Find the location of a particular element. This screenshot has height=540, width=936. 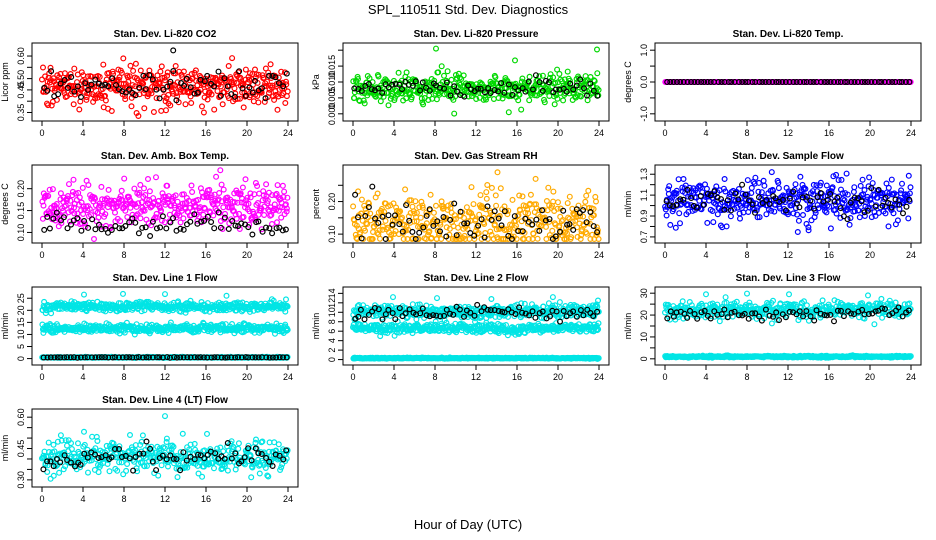

y-tick-label: 15 is located at coordinates (21, 322).